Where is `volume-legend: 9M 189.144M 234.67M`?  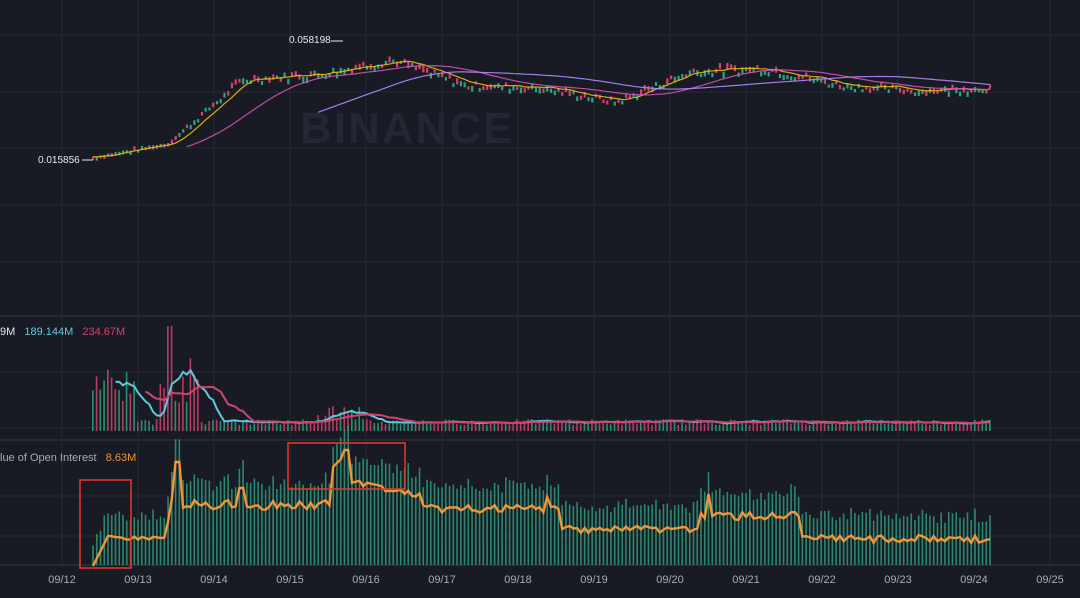
volume-legend: 9M 189.144M 234.67M is located at coordinates (65, 332).